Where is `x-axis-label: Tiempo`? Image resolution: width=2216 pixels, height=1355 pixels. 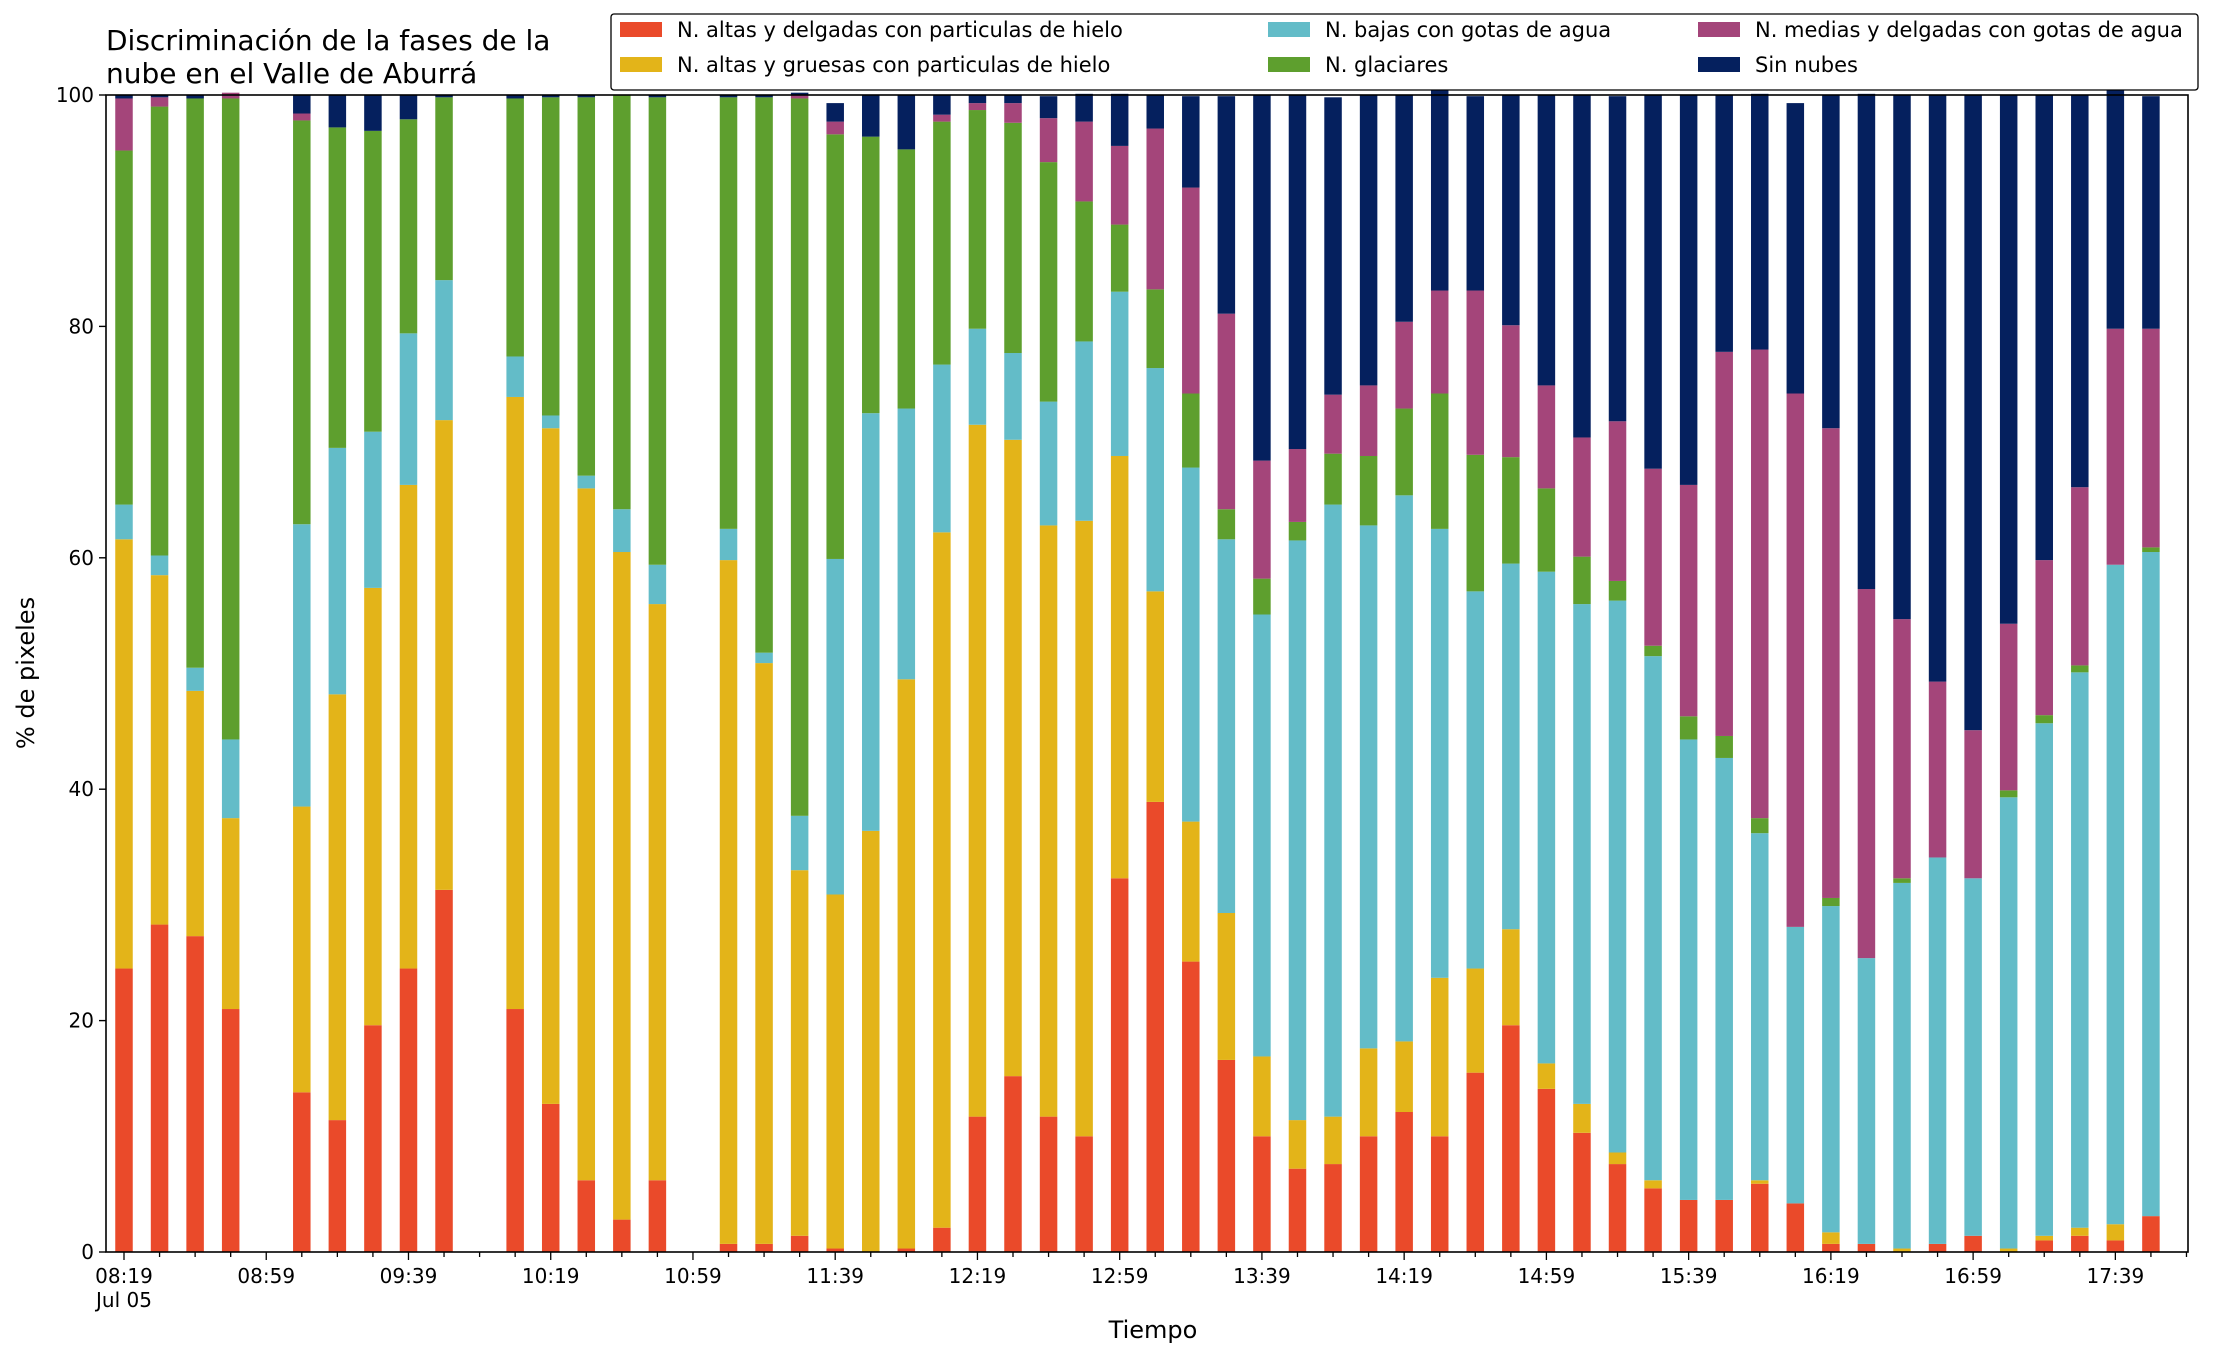 x-axis-label: Tiempo is located at coordinates (1153, 1330).